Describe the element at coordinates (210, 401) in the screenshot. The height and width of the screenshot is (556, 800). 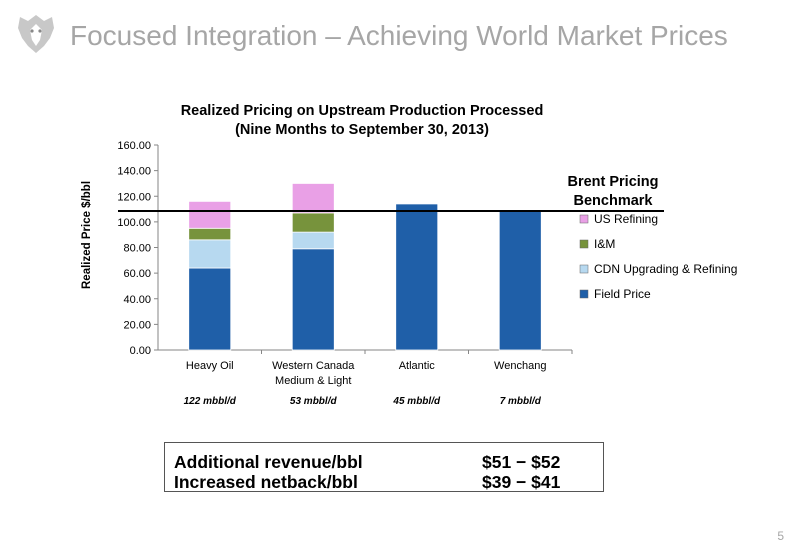
I see `volume-label: 122 mbbl/d` at that location.